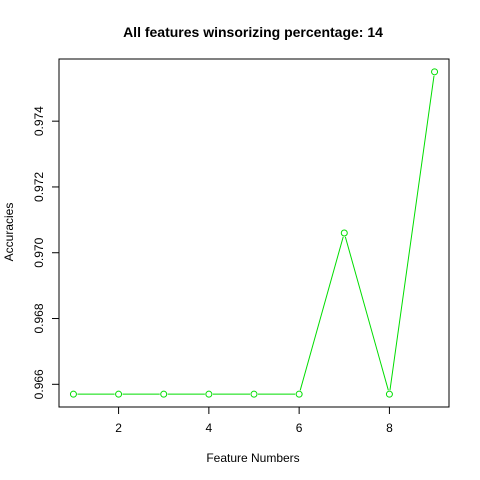 The width and height of the screenshot is (480, 480). I want to click on chart-title: All features winsorizing percentage: 14, so click(253, 32).